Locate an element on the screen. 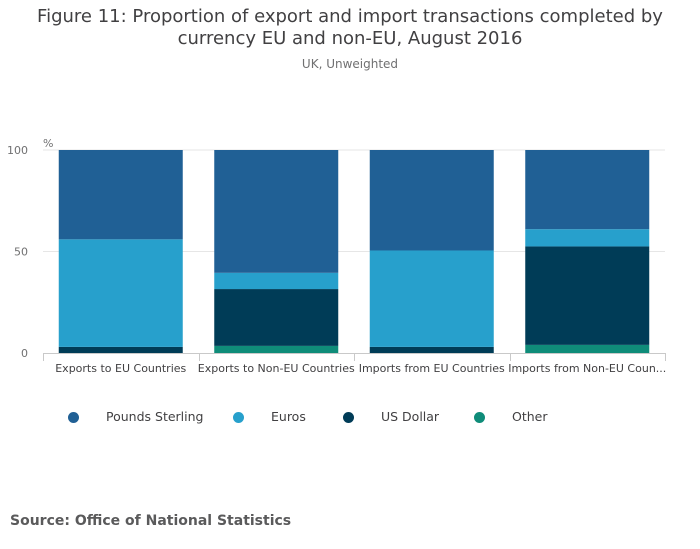 This screenshot has height=549, width=700. x-tick-label-2: Exports to Non-EU Countries is located at coordinates (276, 368).